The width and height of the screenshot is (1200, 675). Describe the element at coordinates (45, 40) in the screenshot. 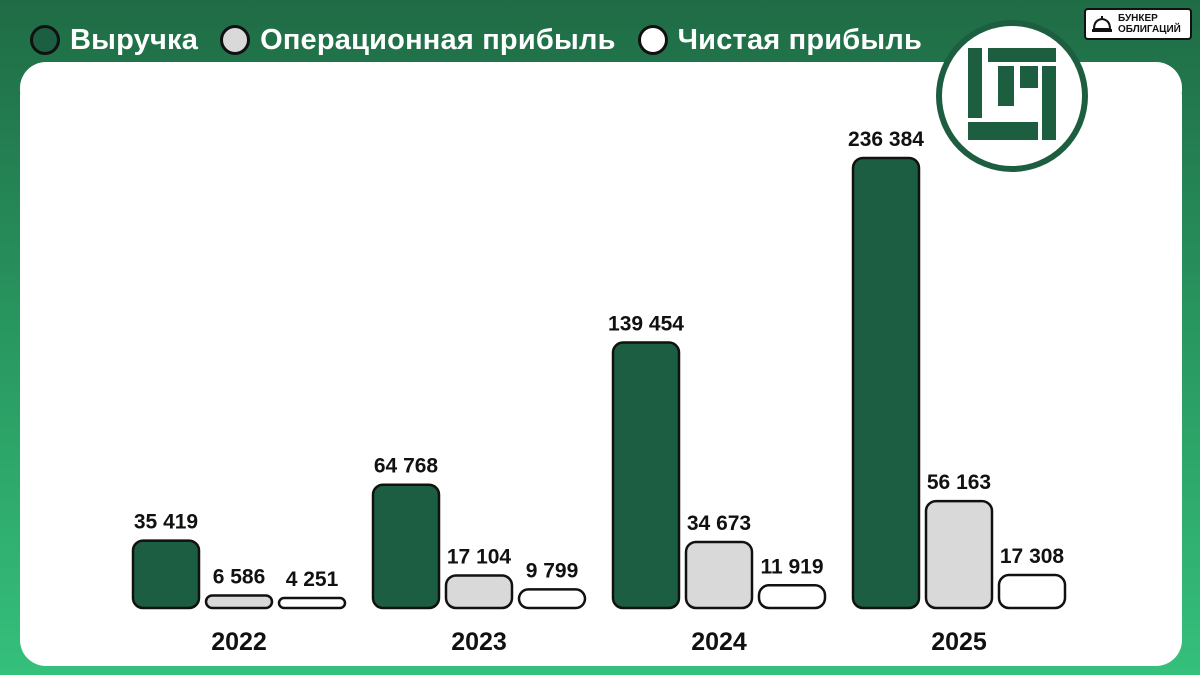

I see `legend-dot-revenue` at that location.